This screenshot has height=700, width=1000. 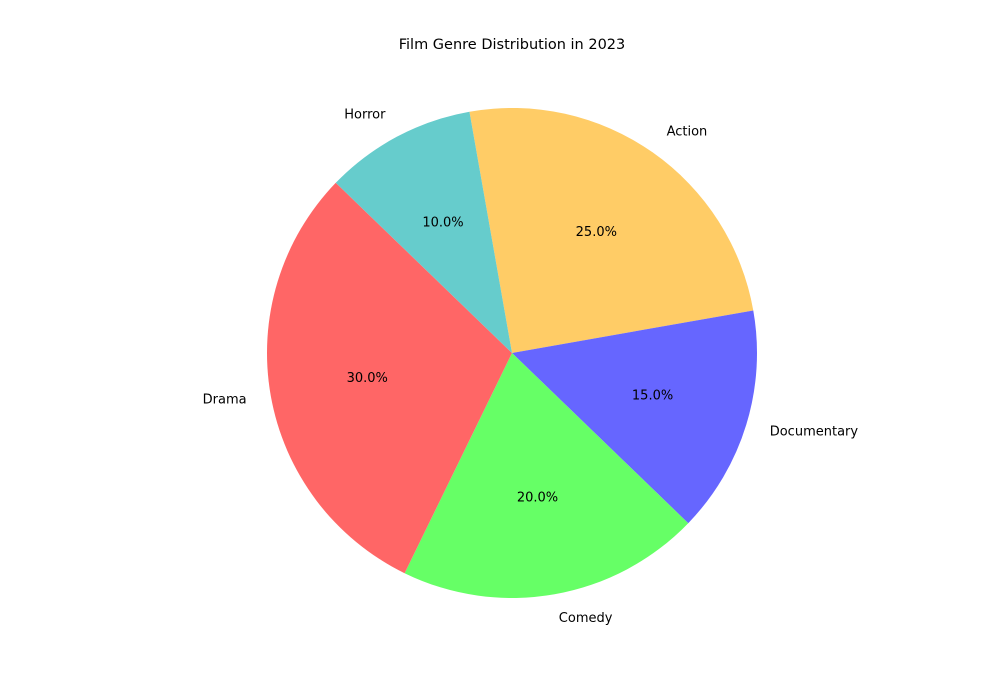 I want to click on label-horror: Horror, so click(x=365, y=115).